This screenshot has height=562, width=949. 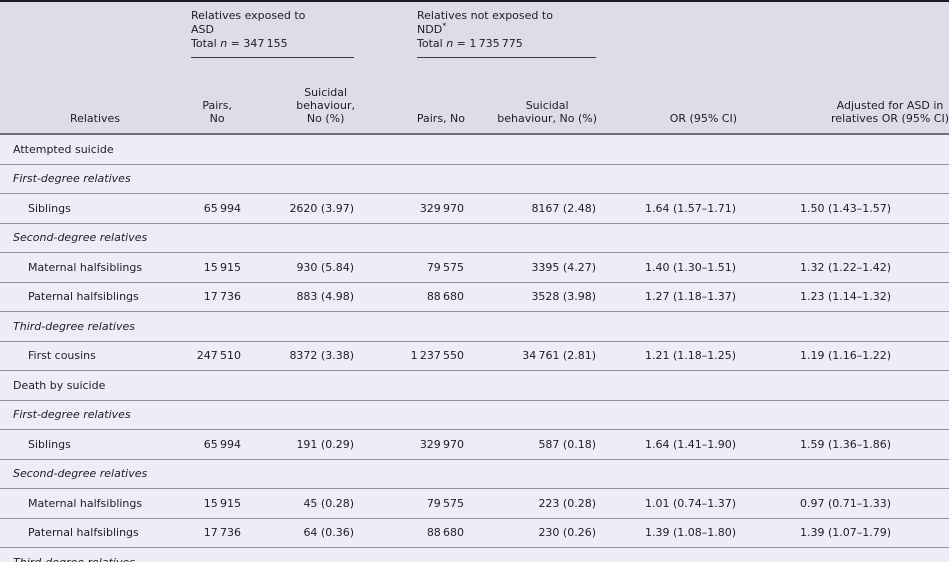 I want to click on relative-label: First cousins, so click(x=95, y=355).